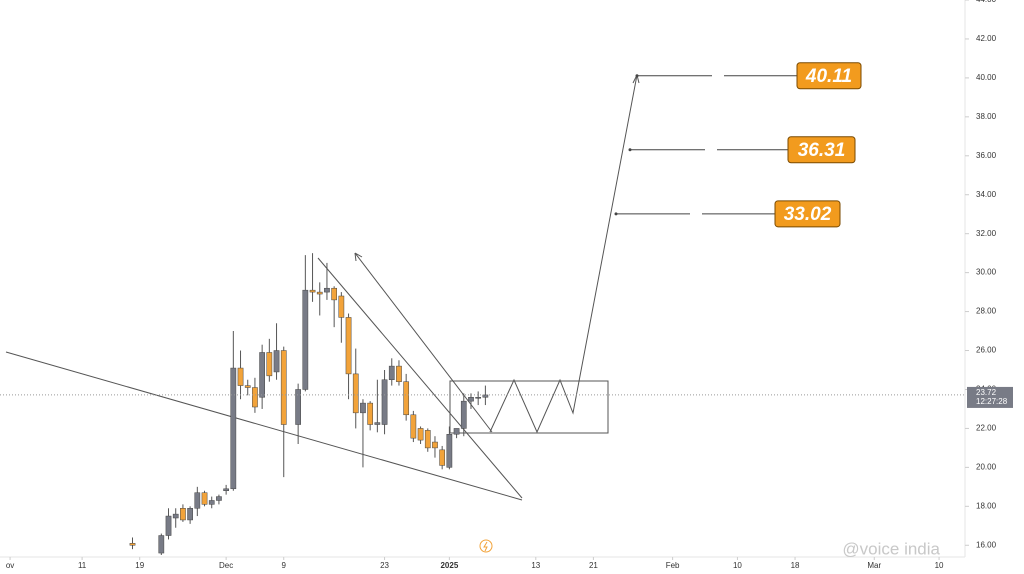 Image resolution: width=1024 pixels, height=574 pixels. Describe the element at coordinates (986, 233) in the screenshot. I see `y-tick-label: 32.00` at that location.